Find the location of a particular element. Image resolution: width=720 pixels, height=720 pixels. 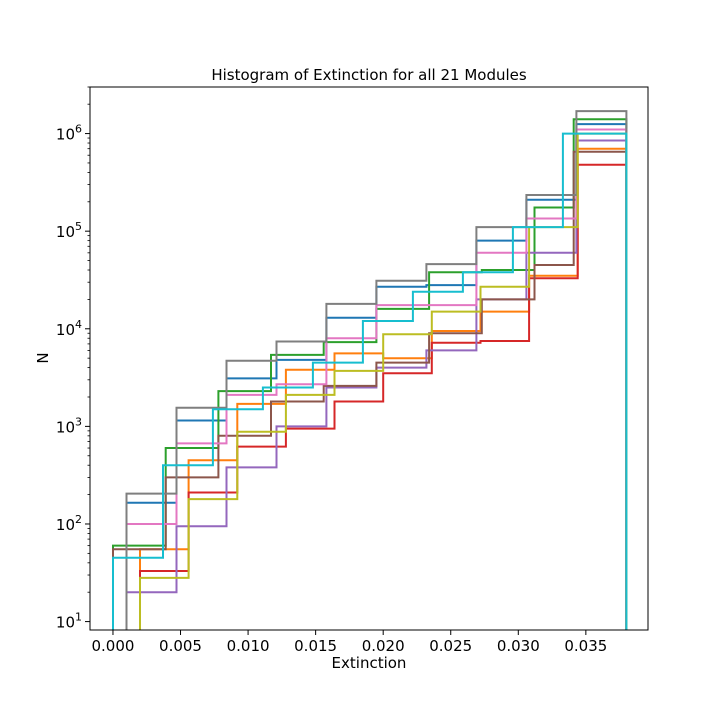

y-tick-label: 10⁴ is located at coordinates (69, 328).